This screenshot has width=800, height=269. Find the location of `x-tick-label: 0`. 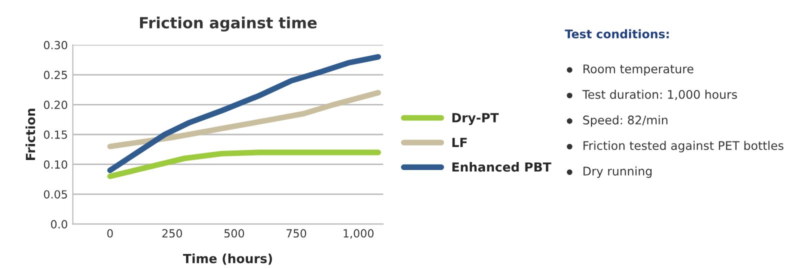

x-tick-label: 0 is located at coordinates (110, 233).